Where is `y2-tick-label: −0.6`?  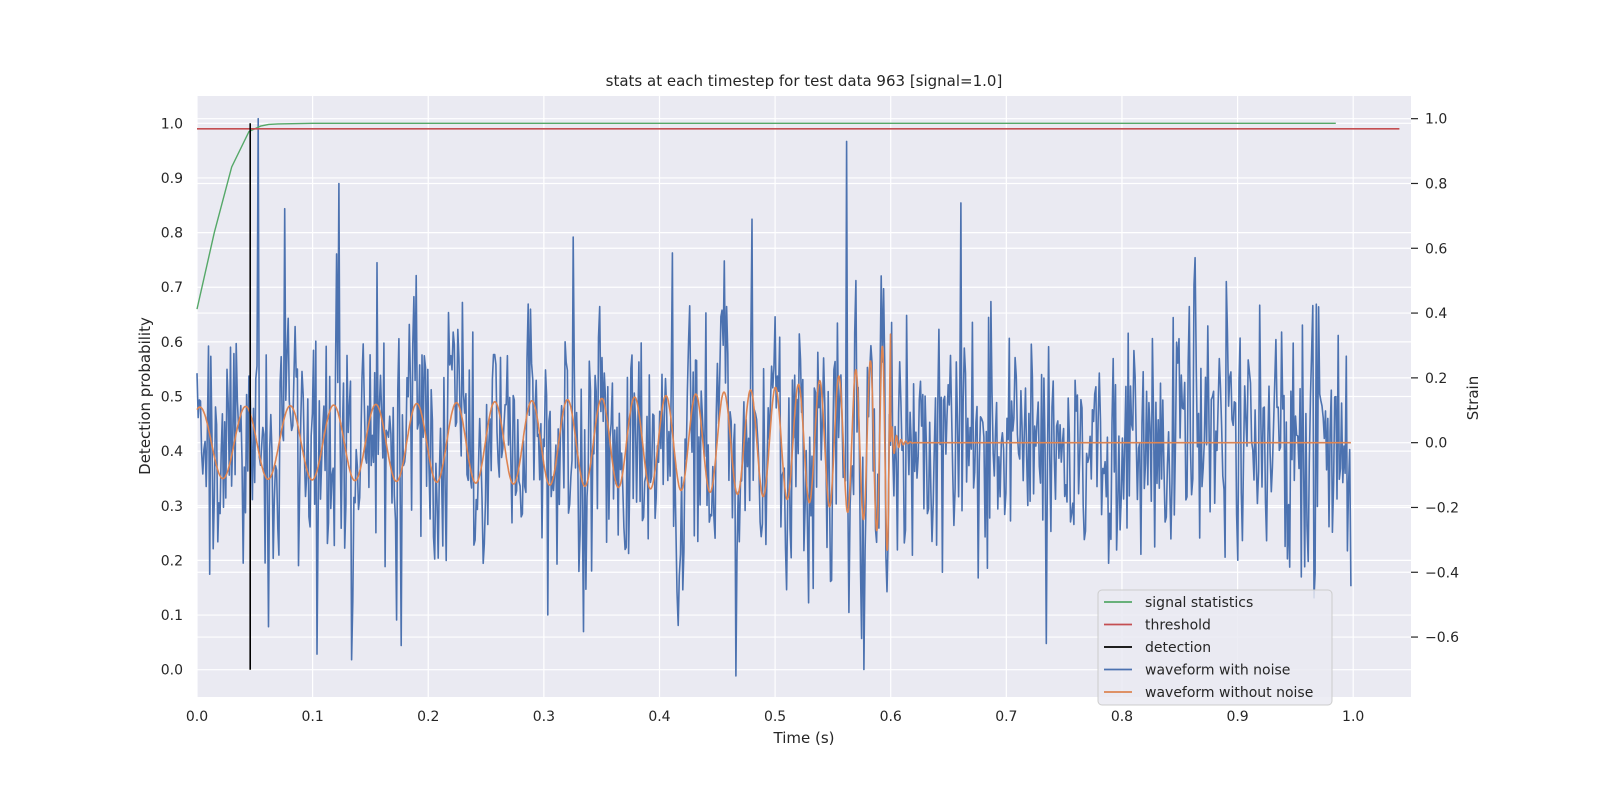 y2-tick-label: −0.6 is located at coordinates (1442, 638).